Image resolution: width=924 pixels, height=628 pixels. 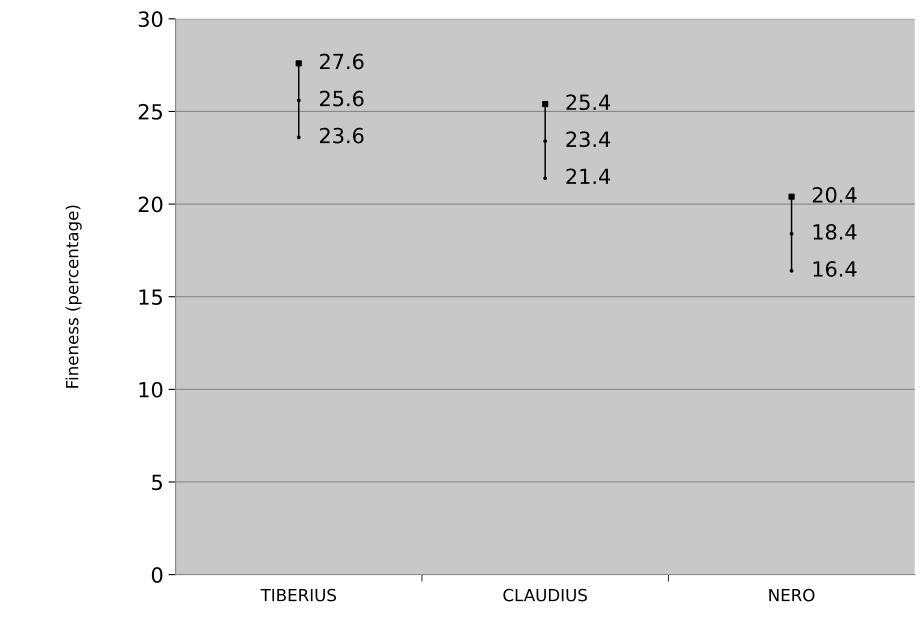 What do you see at coordinates (151, 390) in the screenshot?
I see `y-tick-label: 10` at bounding box center [151, 390].